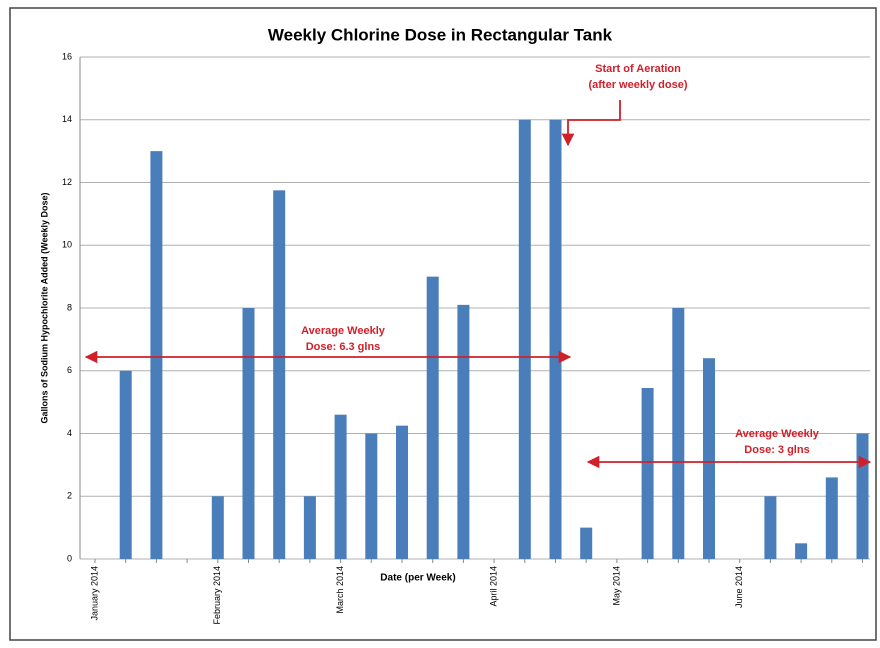  I want to click on x-tick-label: March 2014, so click(340, 590).